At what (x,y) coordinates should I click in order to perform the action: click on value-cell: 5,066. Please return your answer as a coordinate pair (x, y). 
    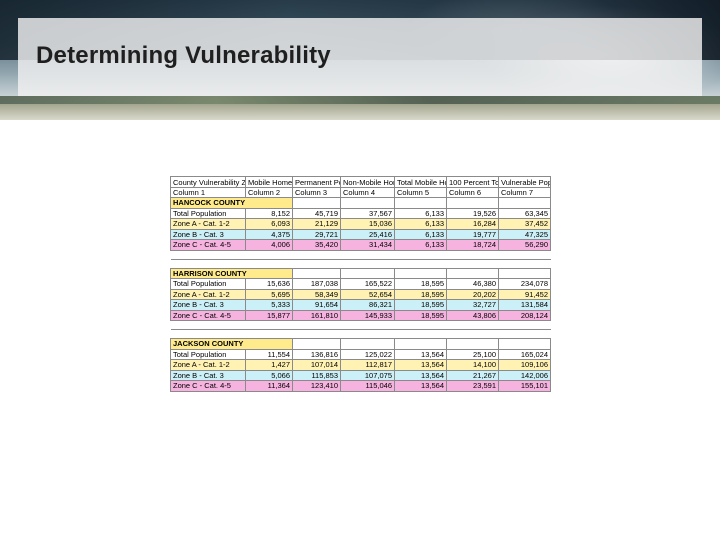
    Looking at the image, I should click on (269, 375).